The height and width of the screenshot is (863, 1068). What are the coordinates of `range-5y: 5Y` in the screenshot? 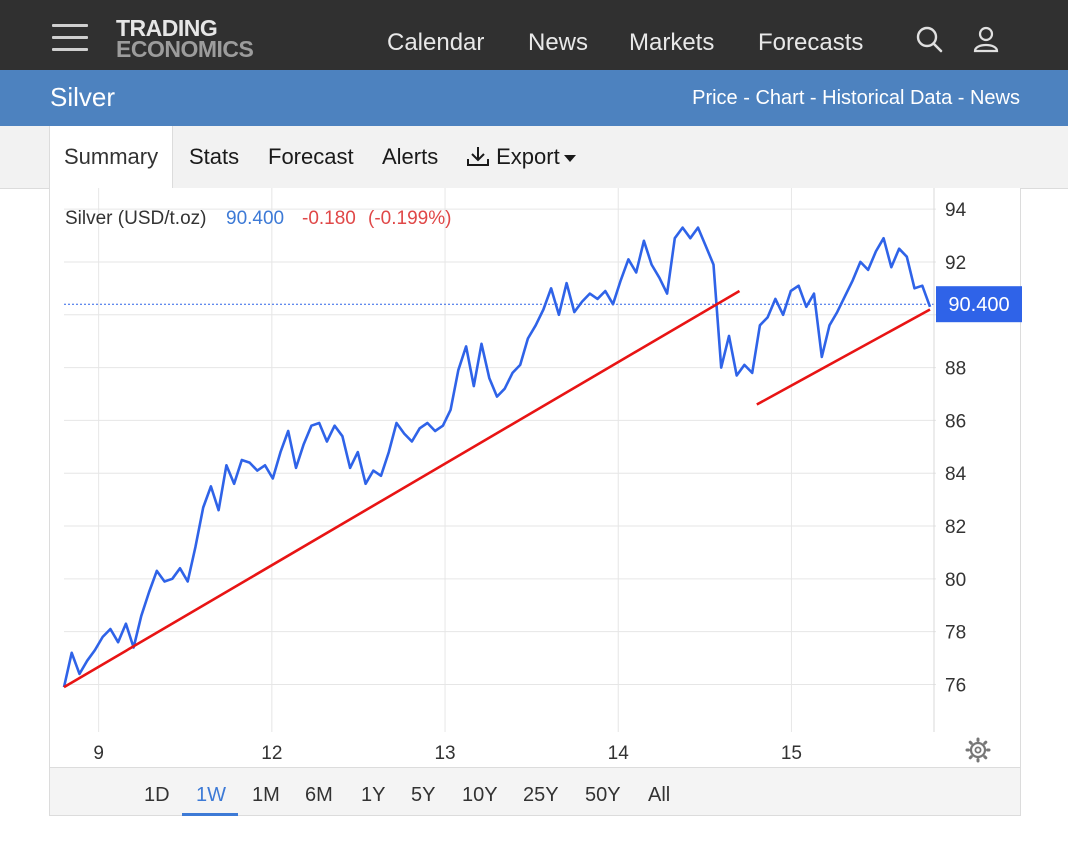 It's located at (423, 795).